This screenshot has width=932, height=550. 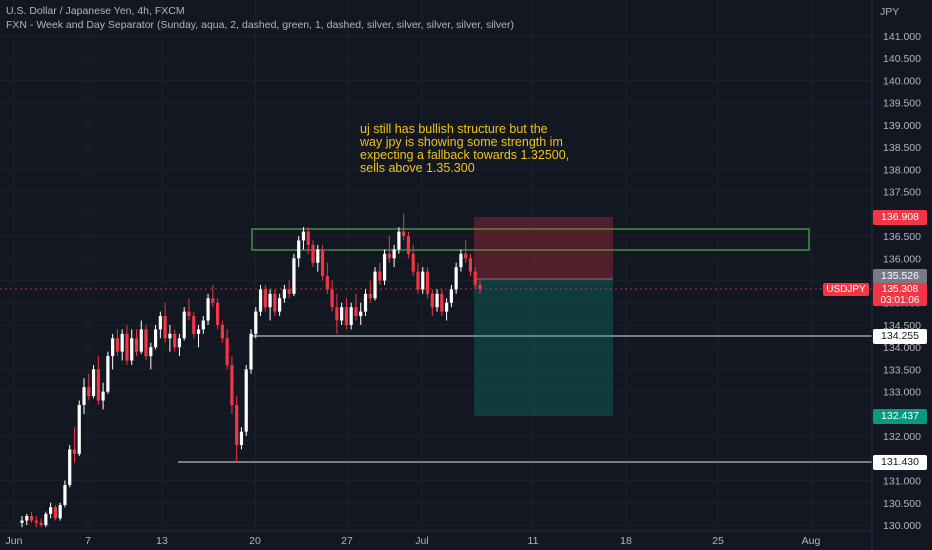 What do you see at coordinates (902, 126) in the screenshot?
I see `price-tick-label: 139.000` at bounding box center [902, 126].